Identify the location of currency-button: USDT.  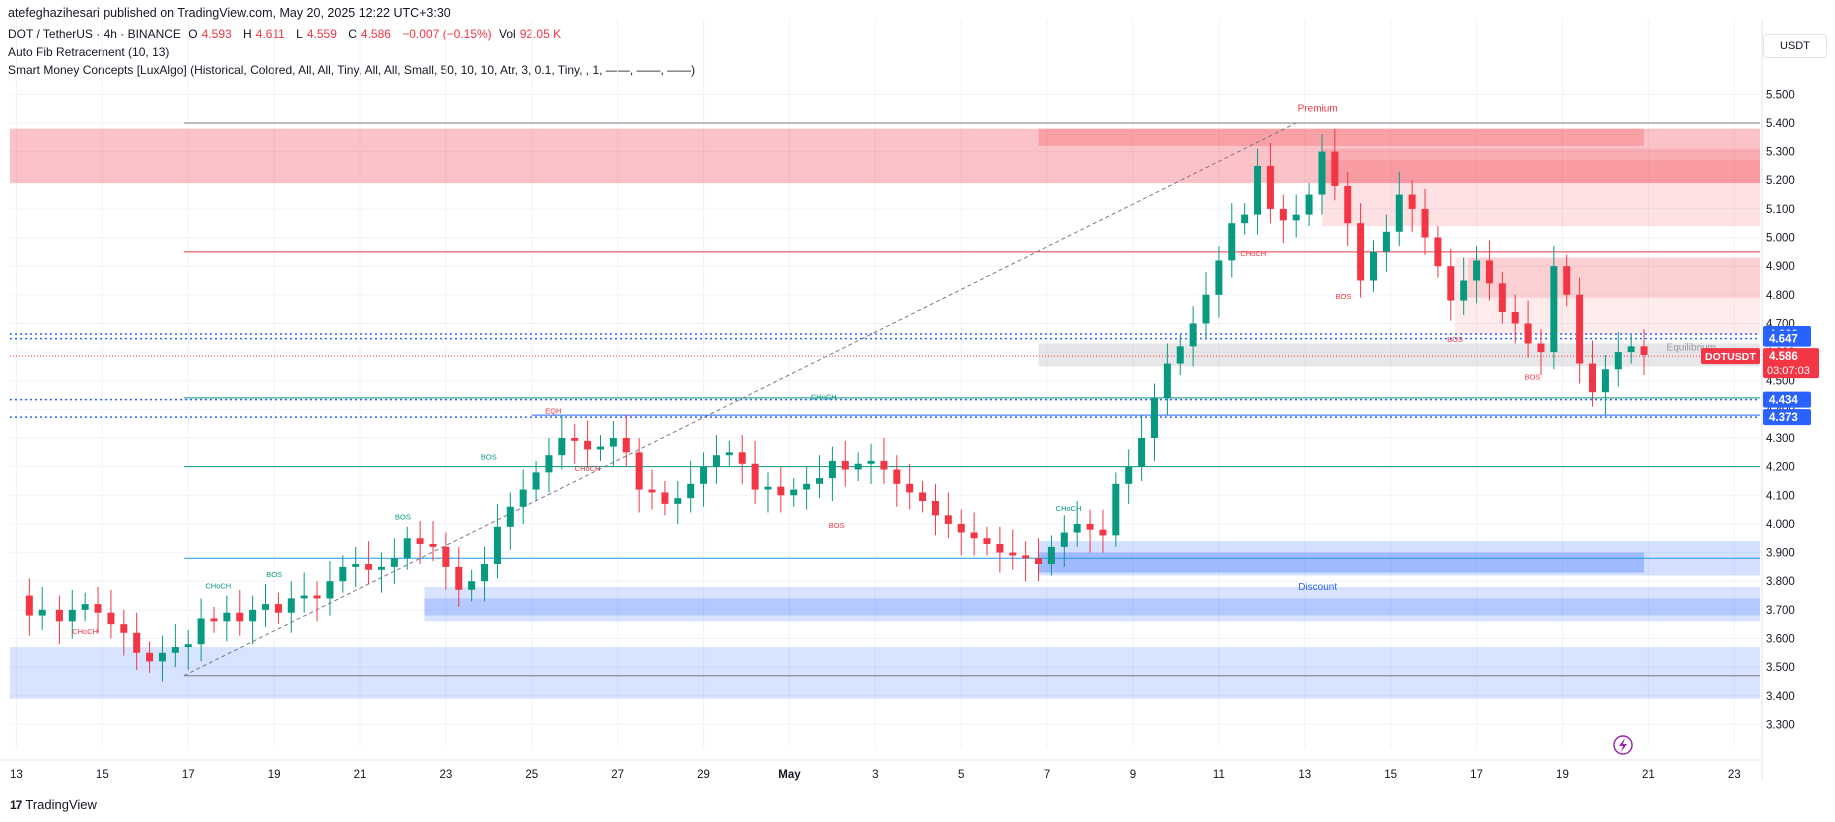
(1795, 46).